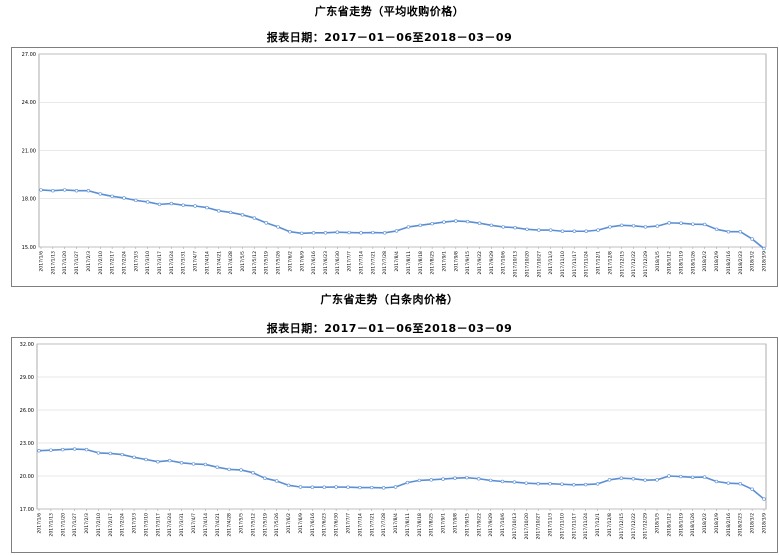 The width and height of the screenshot is (779, 555). What do you see at coordinates (27, 378) in the screenshot?
I see `y-tick-label: 29.00` at bounding box center [27, 378].